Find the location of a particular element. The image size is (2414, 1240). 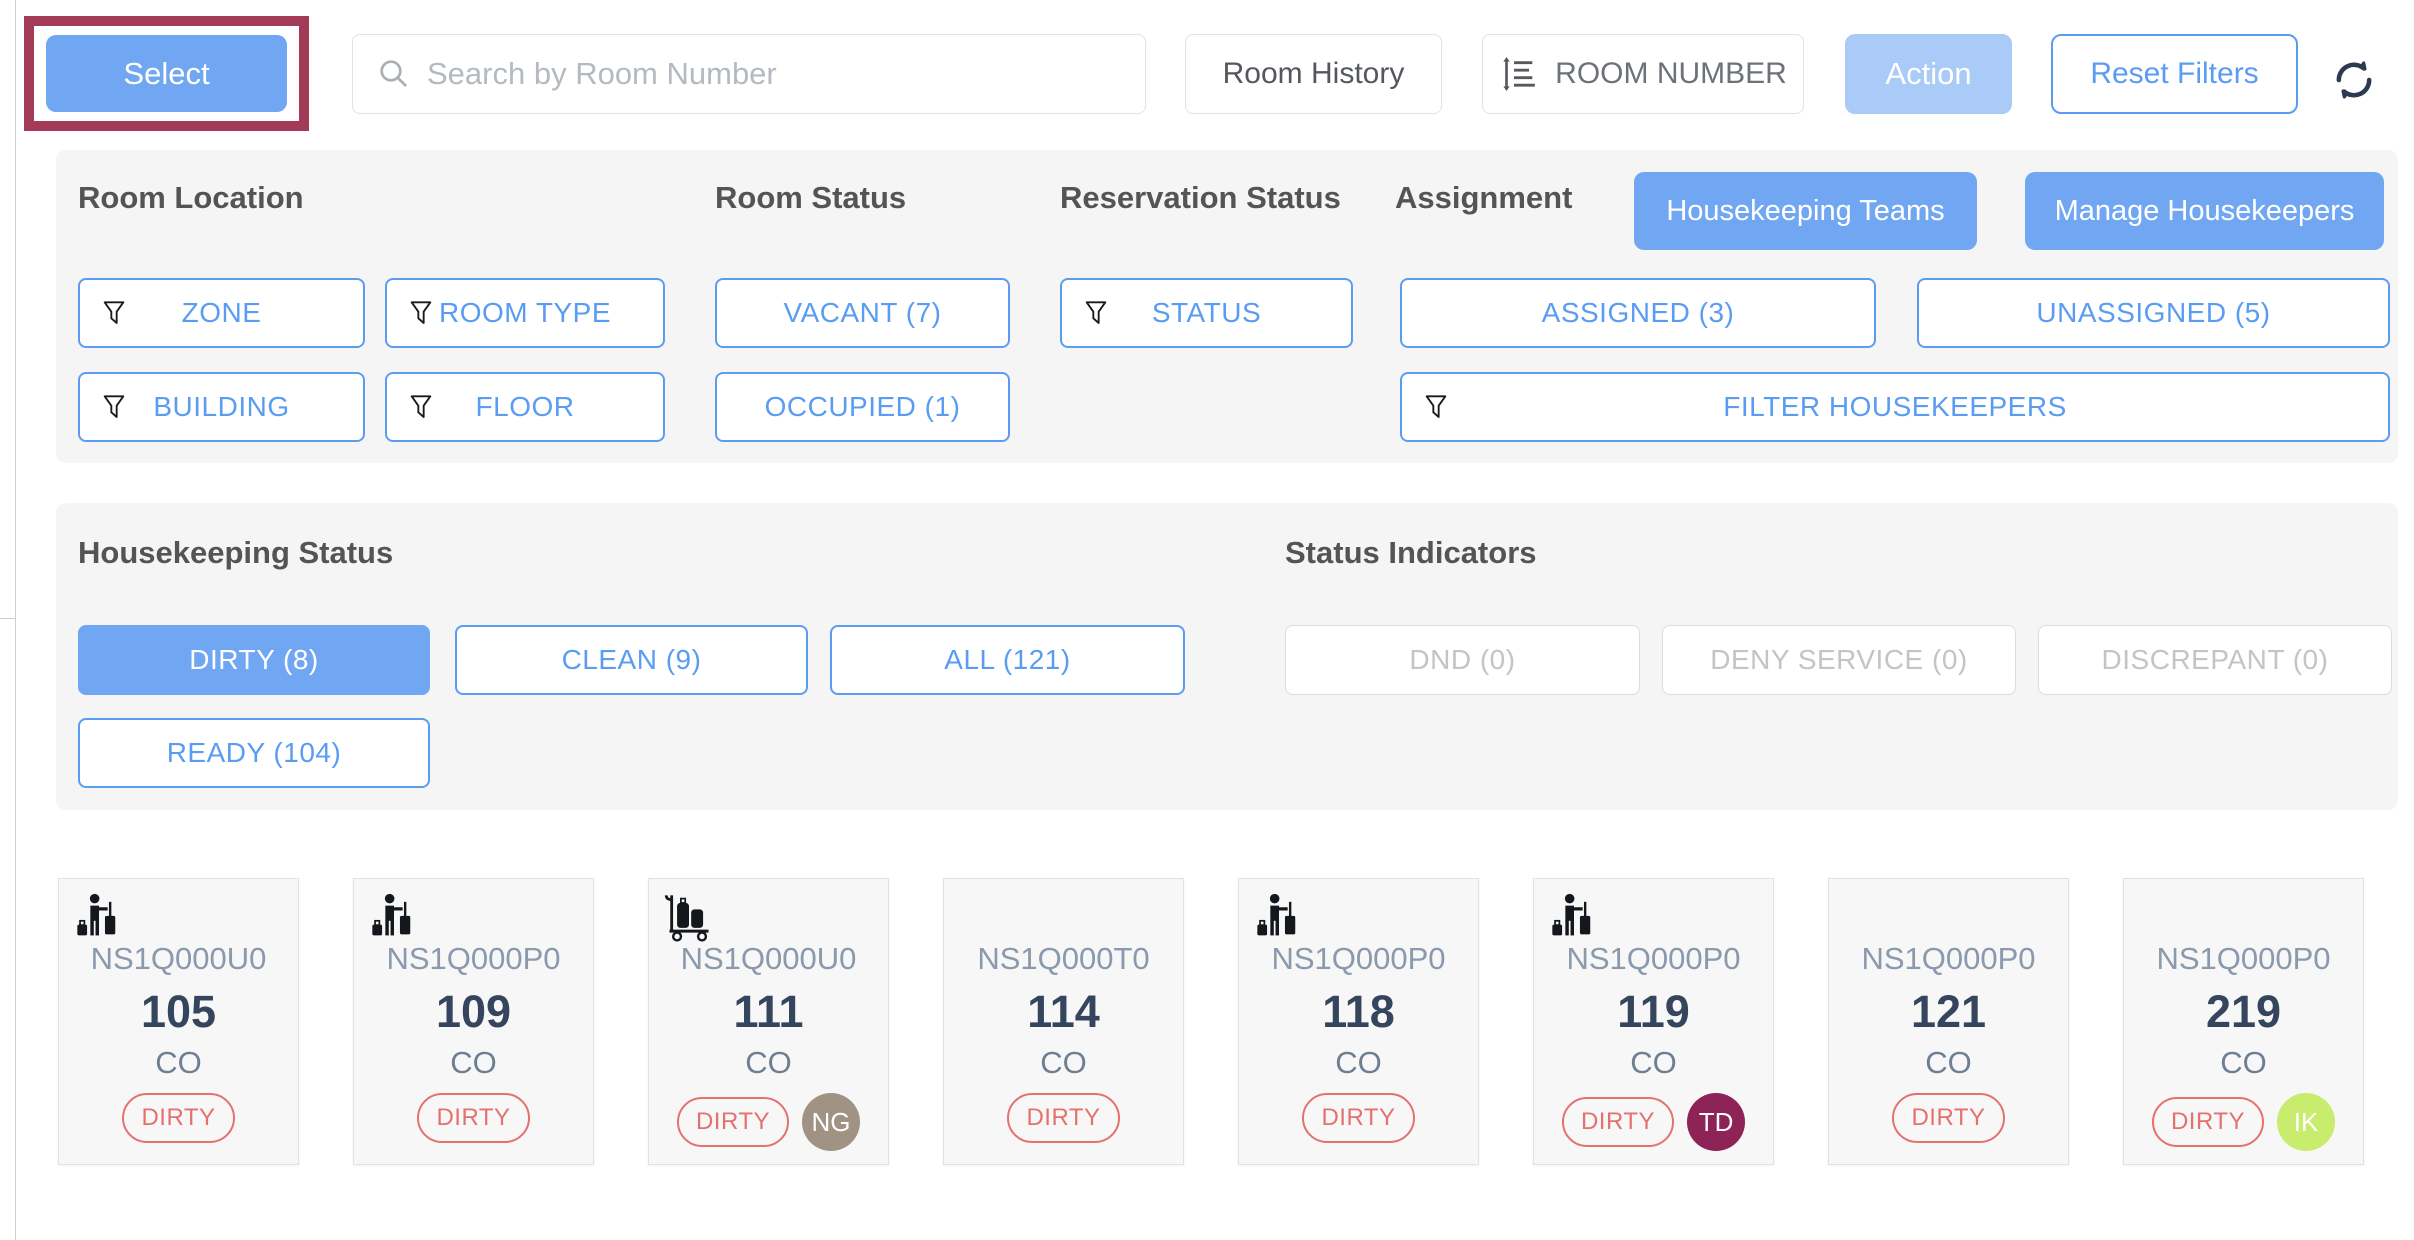

room-number: 111 is located at coordinates (768, 1011).